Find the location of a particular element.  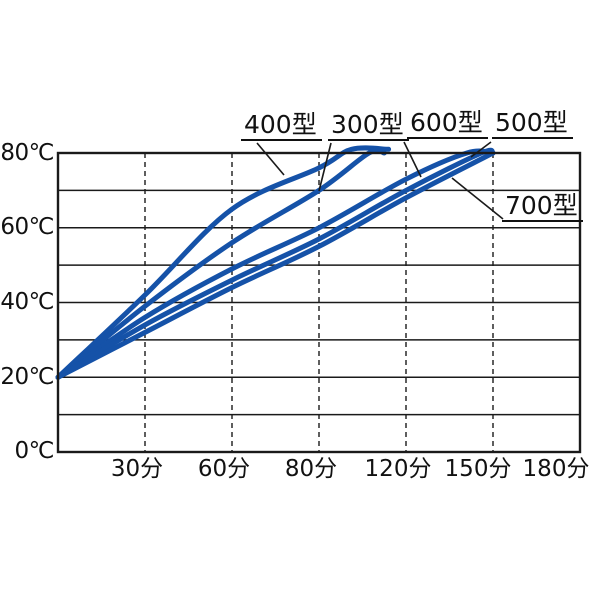

y-tick-label-80: 80℃ is located at coordinates (27, 153).